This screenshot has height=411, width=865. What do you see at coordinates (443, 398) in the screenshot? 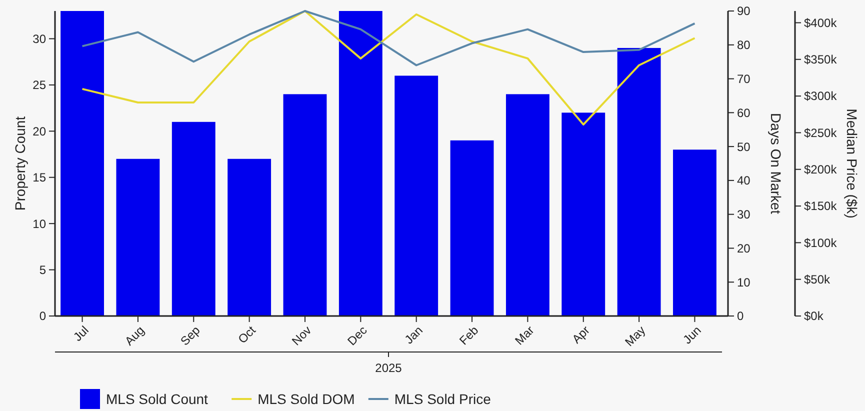
I see `legend-label: MLS Sold Price` at bounding box center [443, 398].